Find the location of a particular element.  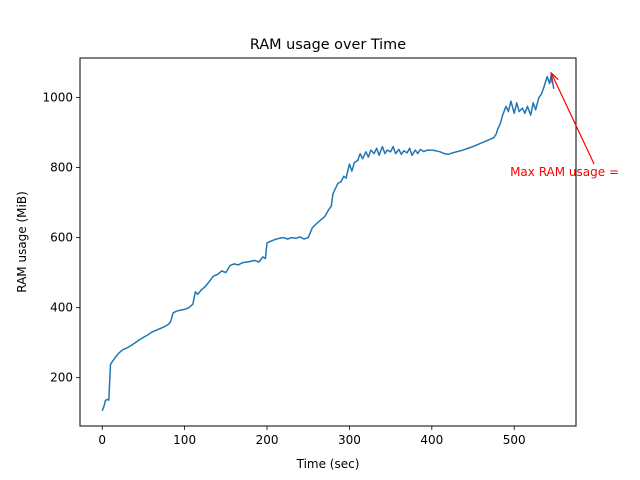

chart-title: RAM usage over Time is located at coordinates (328, 45).